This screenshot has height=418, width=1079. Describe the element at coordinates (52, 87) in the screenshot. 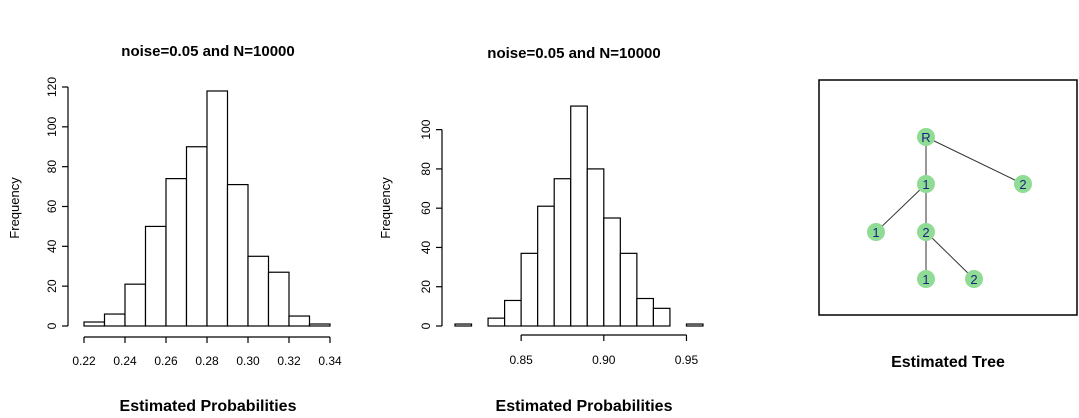

I see `y-tick-label: 120` at that location.